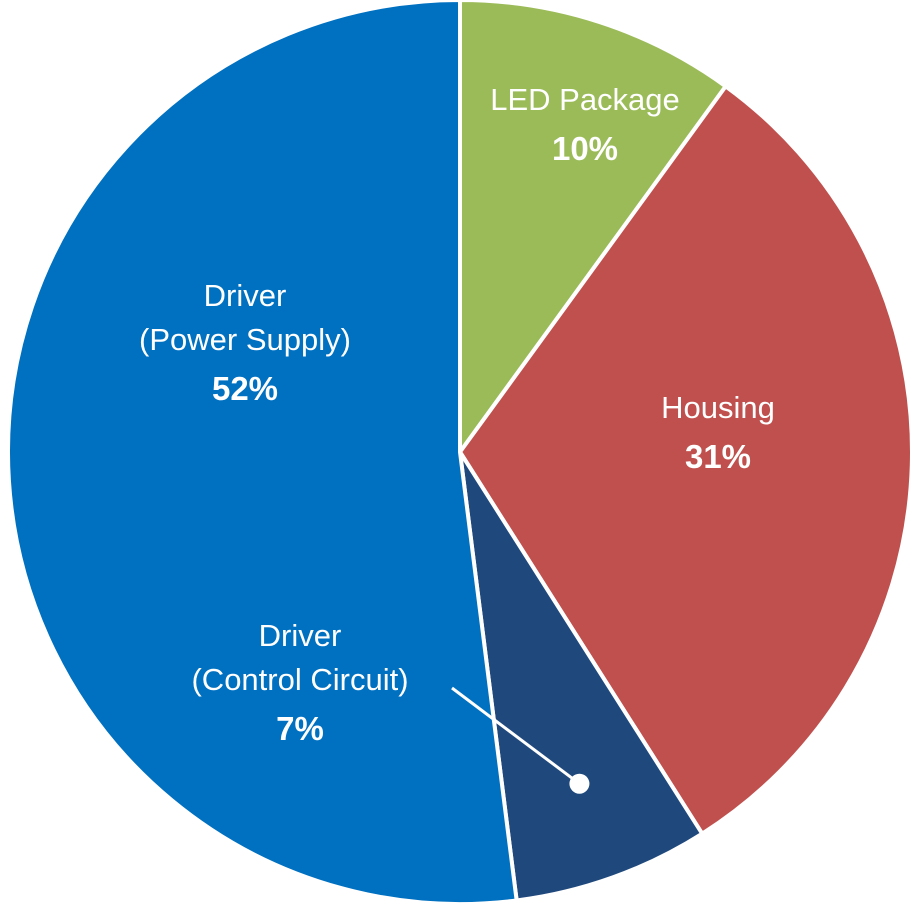 This screenshot has height=915, width=923. Describe the element at coordinates (585, 148) in the screenshot. I see `slice-value-label: 10%` at that location.